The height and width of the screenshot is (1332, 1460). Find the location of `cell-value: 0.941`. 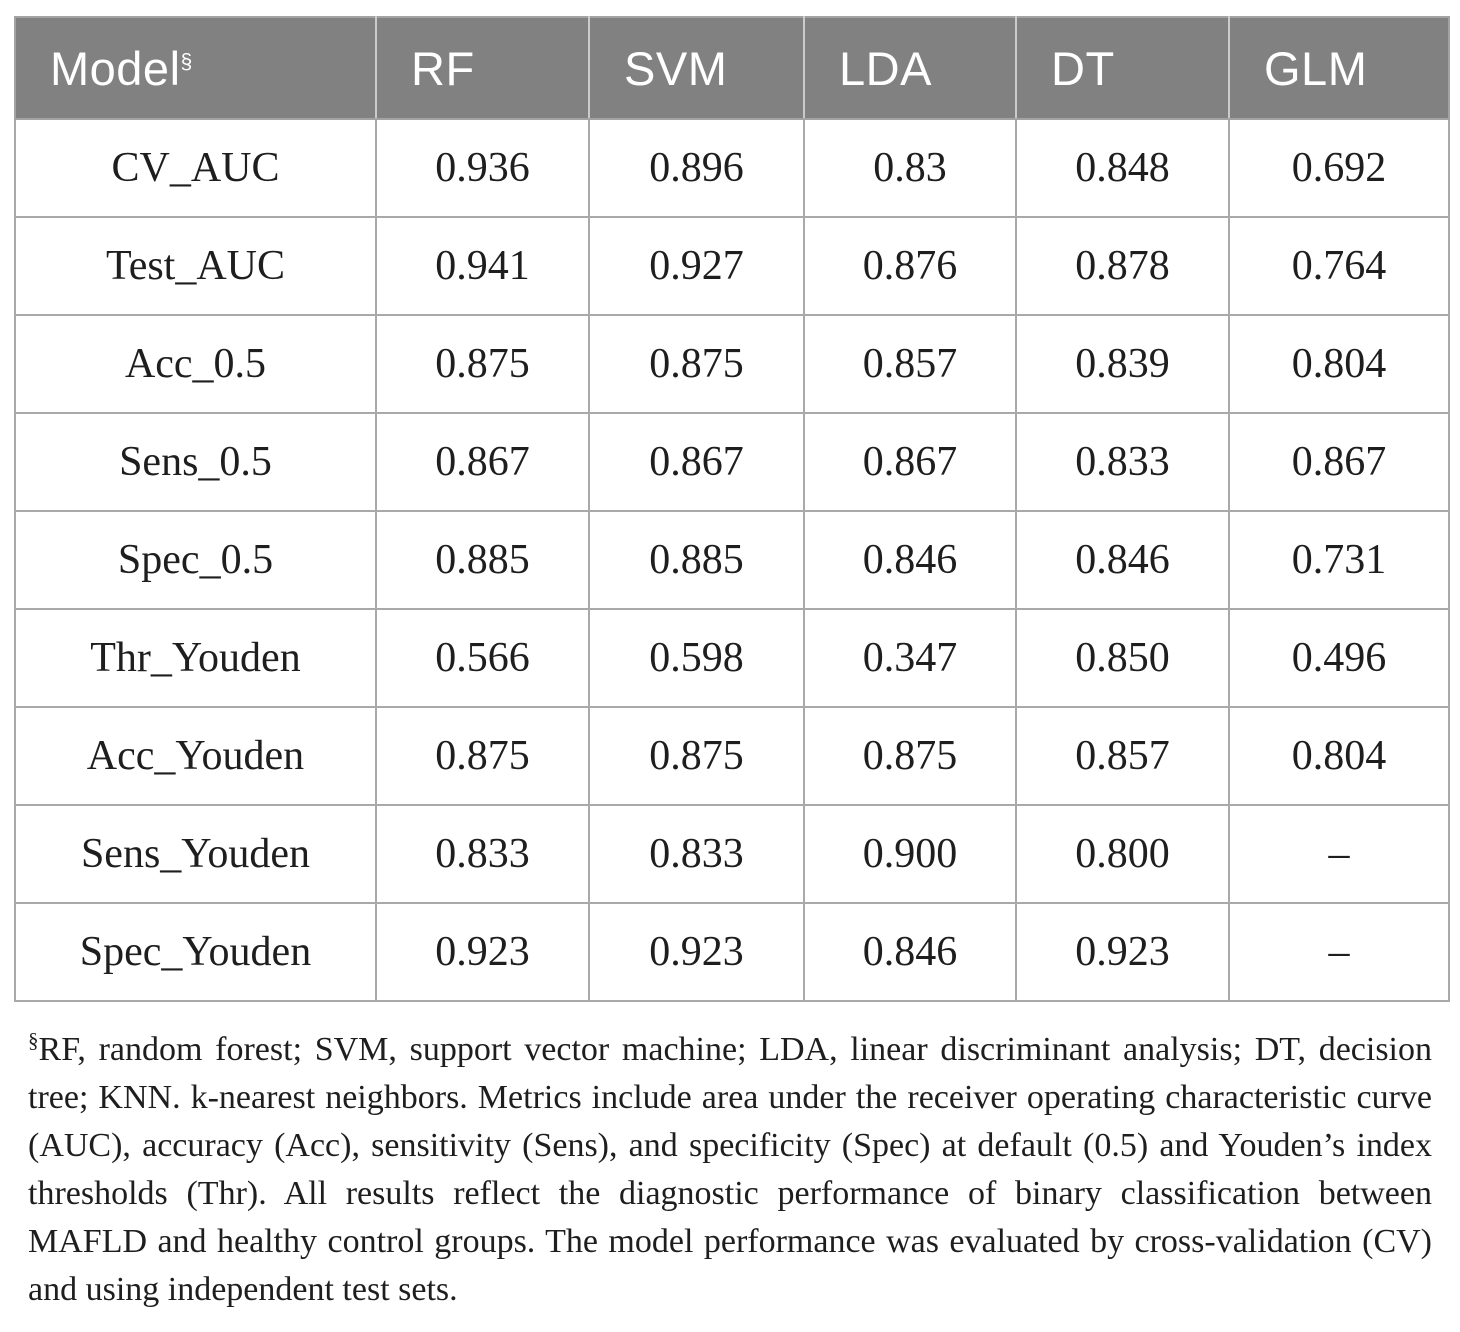

cell-value: 0.941 is located at coordinates (482, 266).